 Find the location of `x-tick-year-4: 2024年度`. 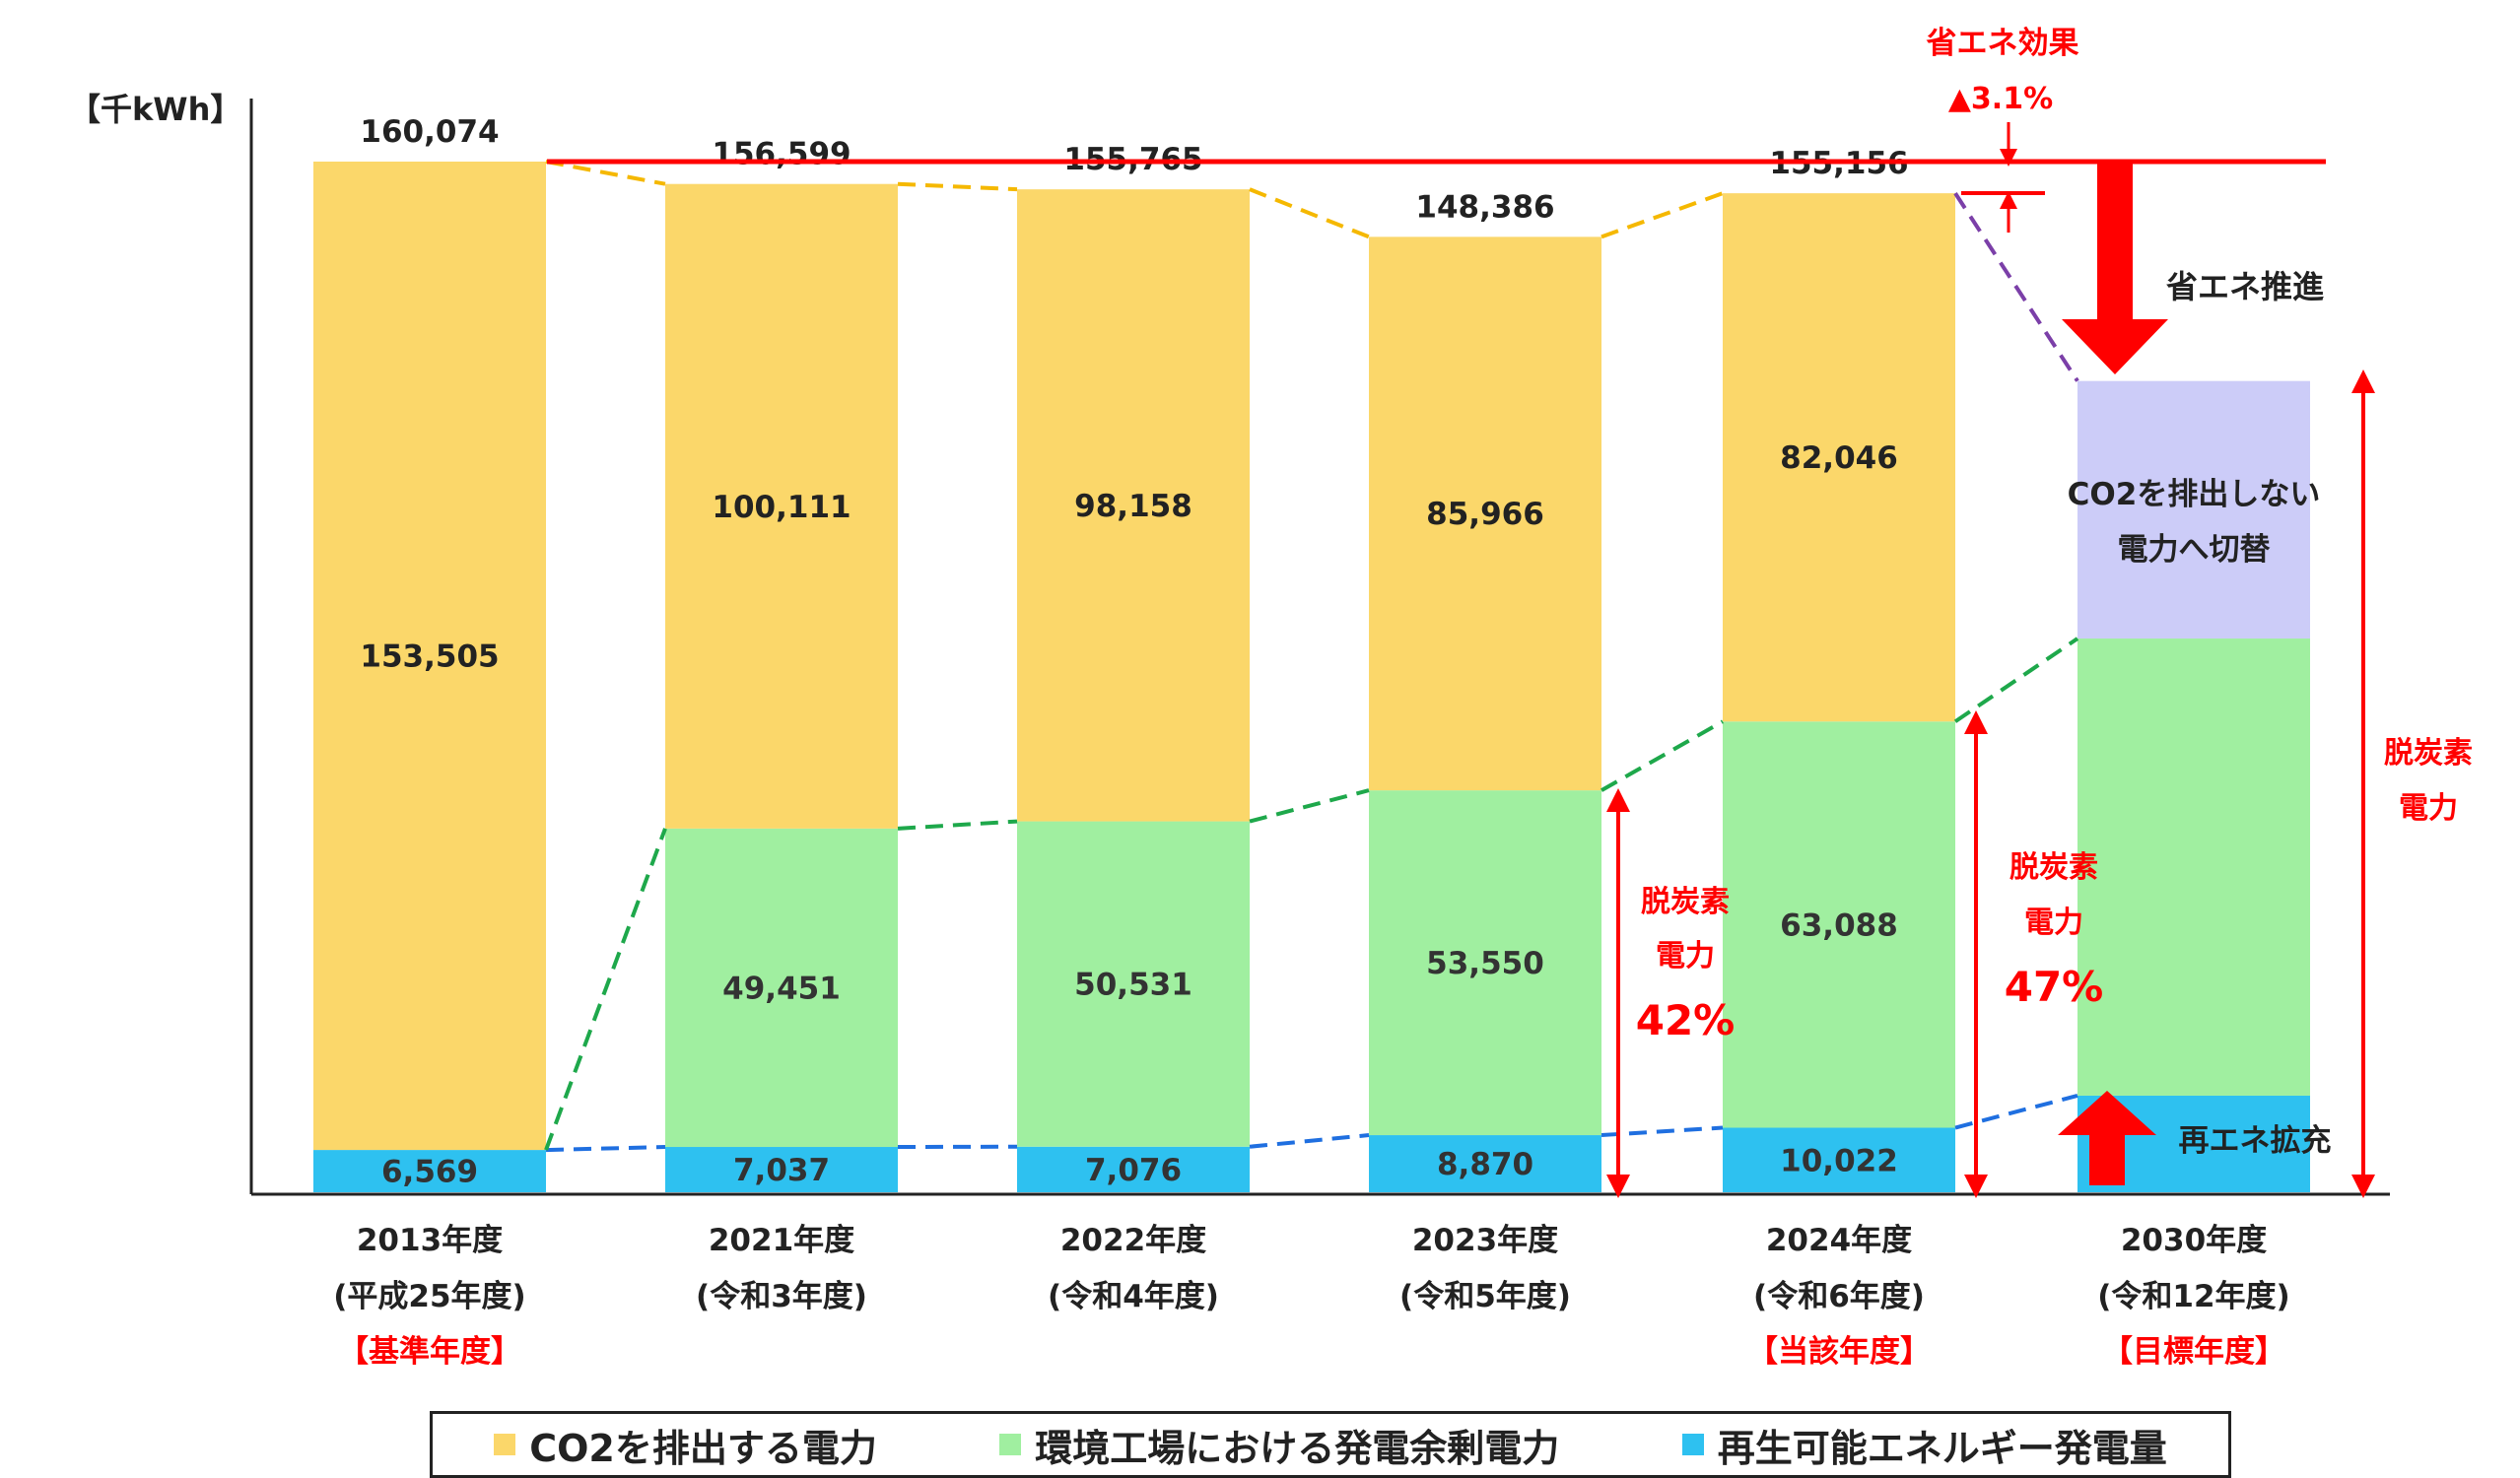

x-tick-year-4: 2024年度 is located at coordinates (1839, 1240).